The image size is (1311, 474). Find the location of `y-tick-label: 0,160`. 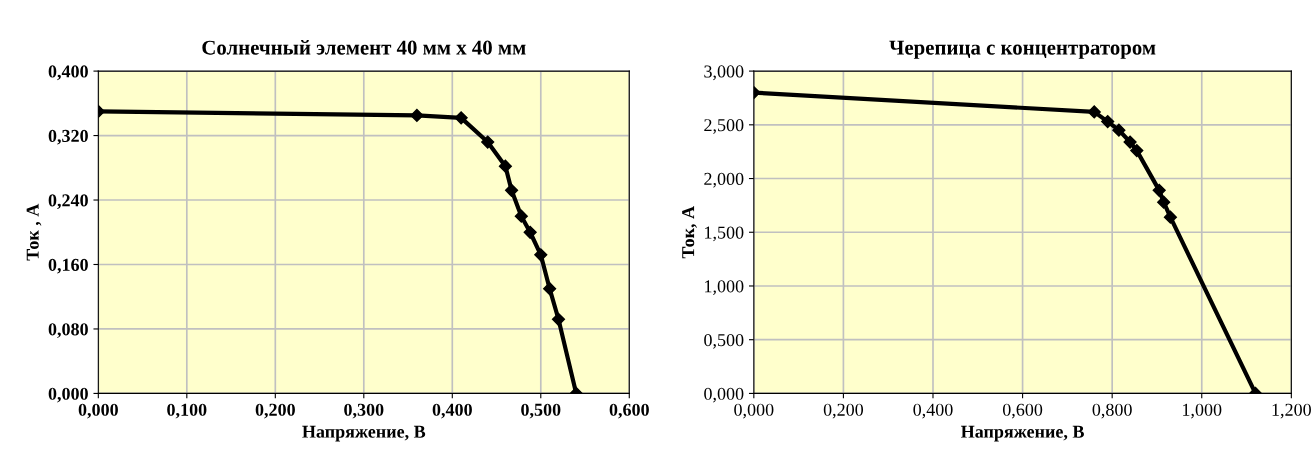

y-tick-label: 0,160 is located at coordinates (68, 266).